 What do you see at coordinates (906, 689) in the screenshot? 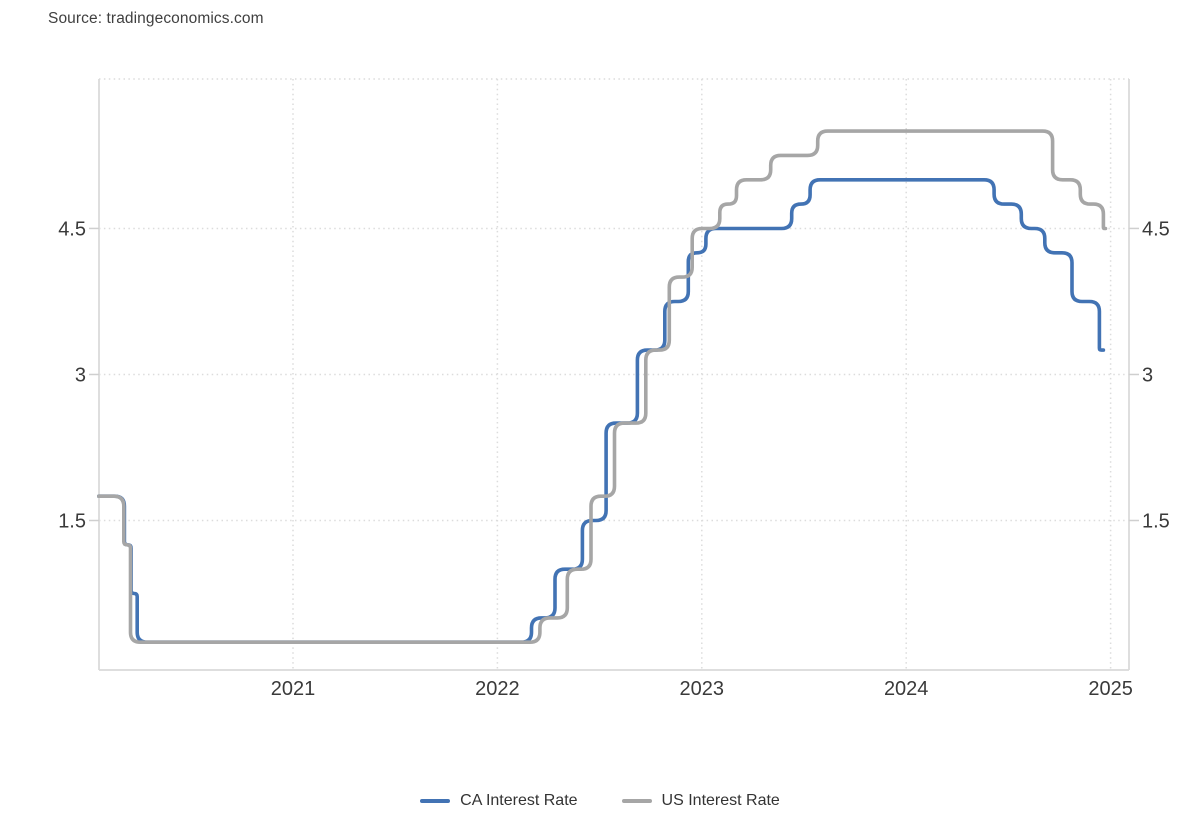
I see `x-axis-label: 2024` at bounding box center [906, 689].